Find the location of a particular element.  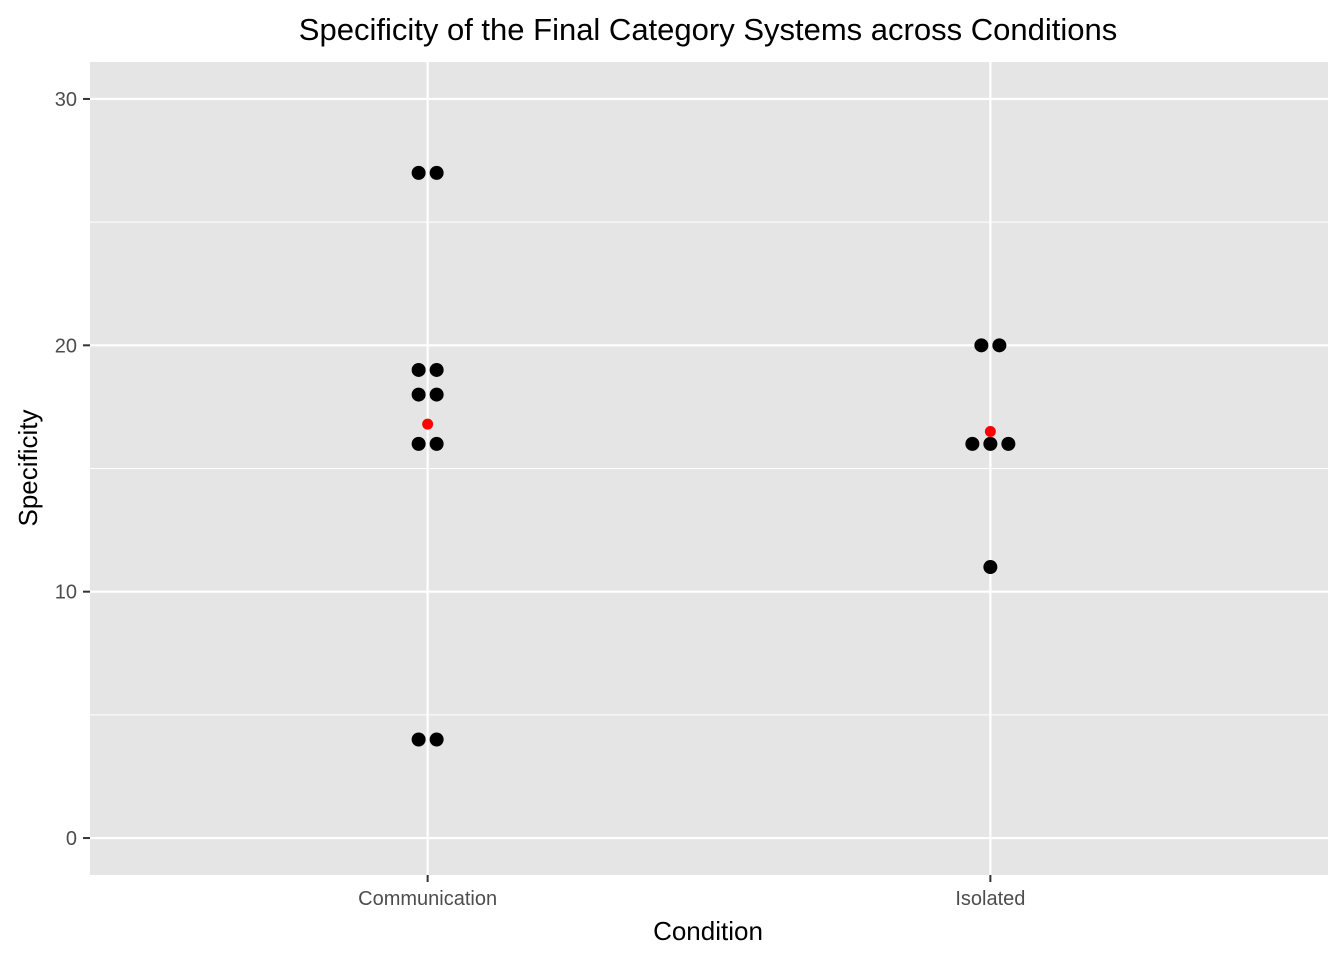

y-tick-label: 20 is located at coordinates (66, 346).